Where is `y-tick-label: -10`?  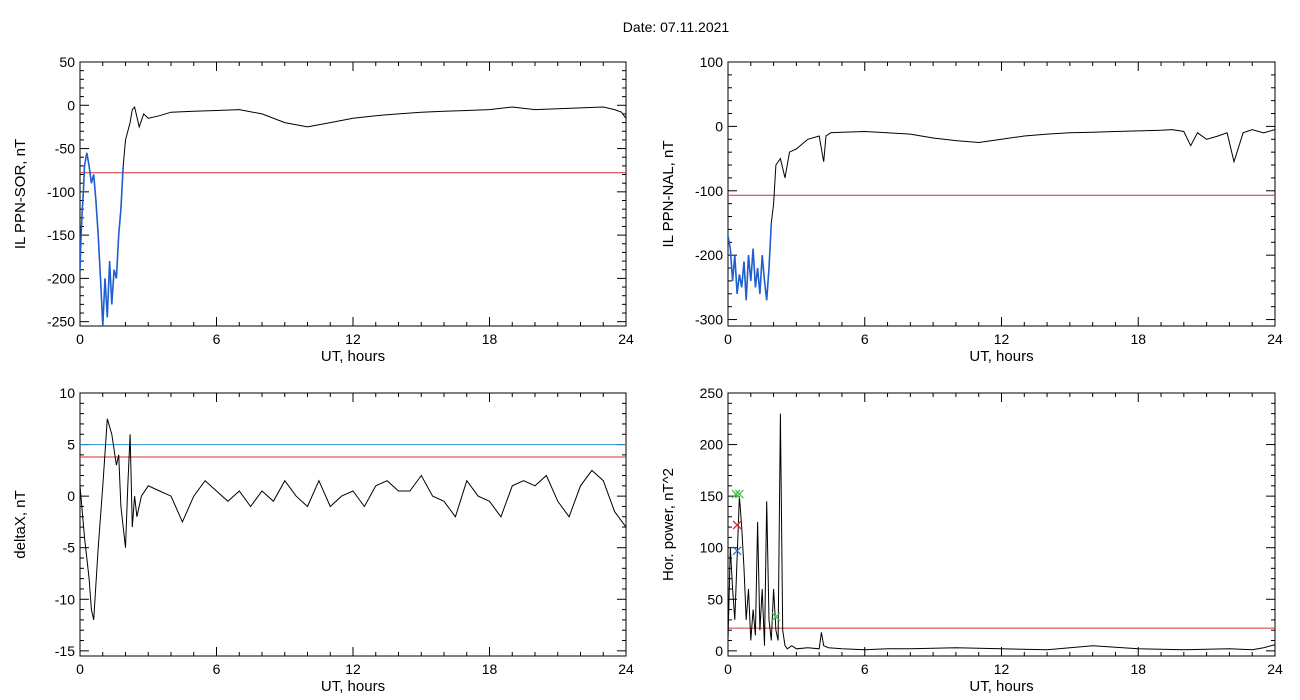 y-tick-label: -10 is located at coordinates (65, 599).